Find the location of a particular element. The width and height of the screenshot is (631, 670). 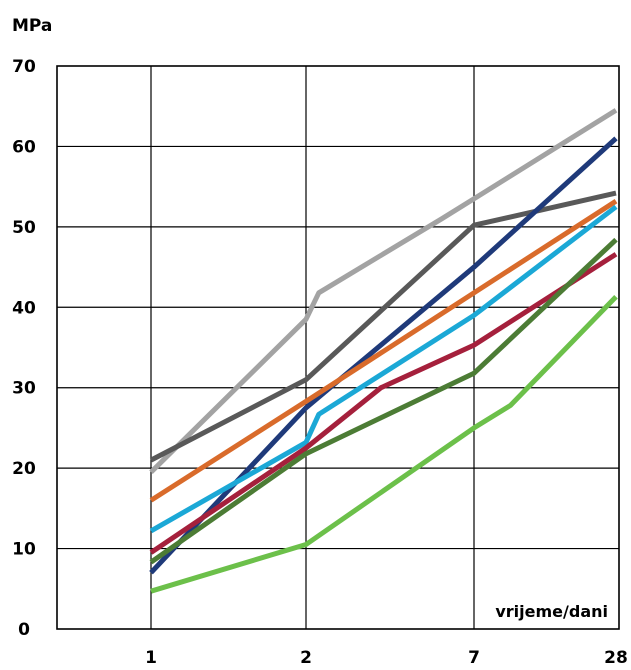

y-tick-label: 30 is located at coordinates (24, 389).